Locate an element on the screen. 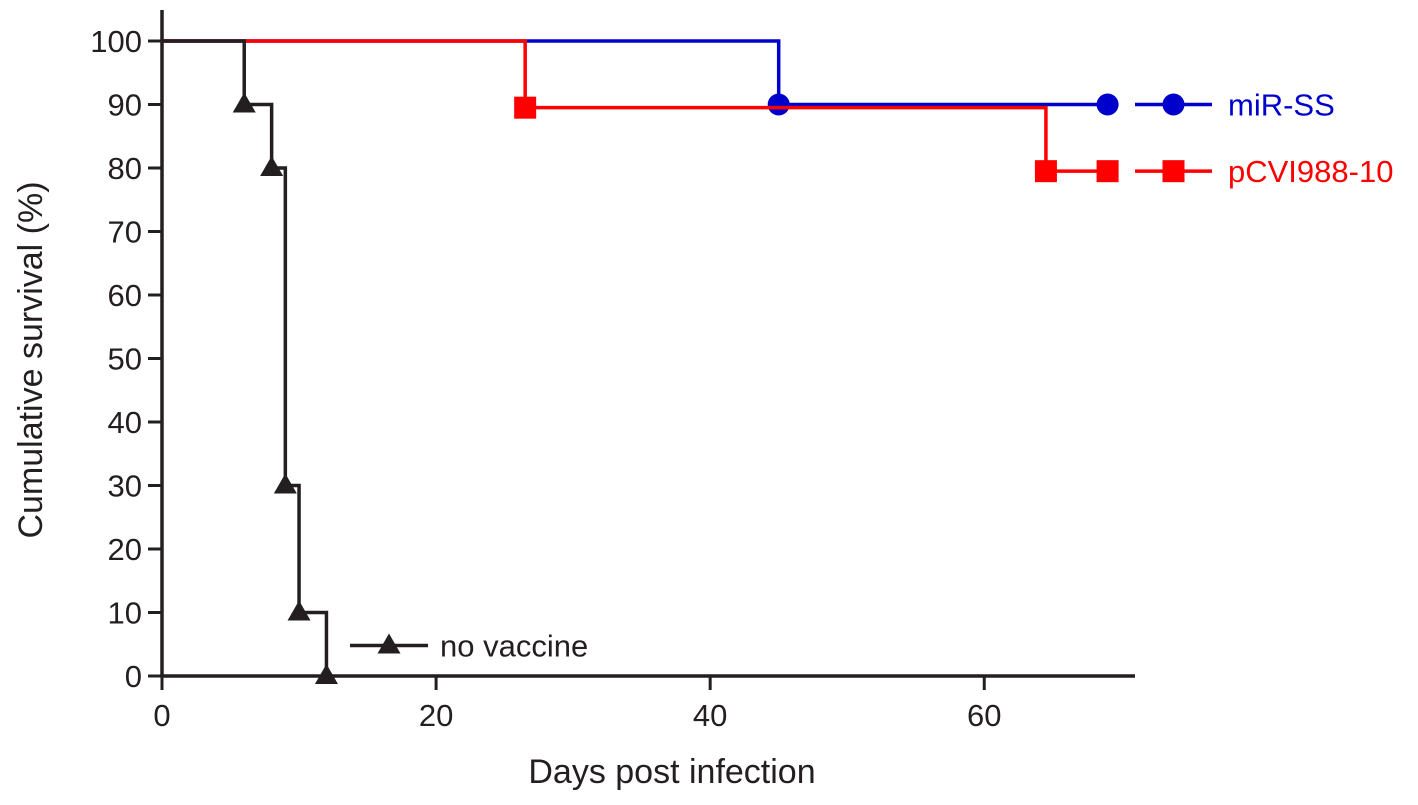 This screenshot has height=805, width=1418. x-tick-label: 40 is located at coordinates (710, 715).